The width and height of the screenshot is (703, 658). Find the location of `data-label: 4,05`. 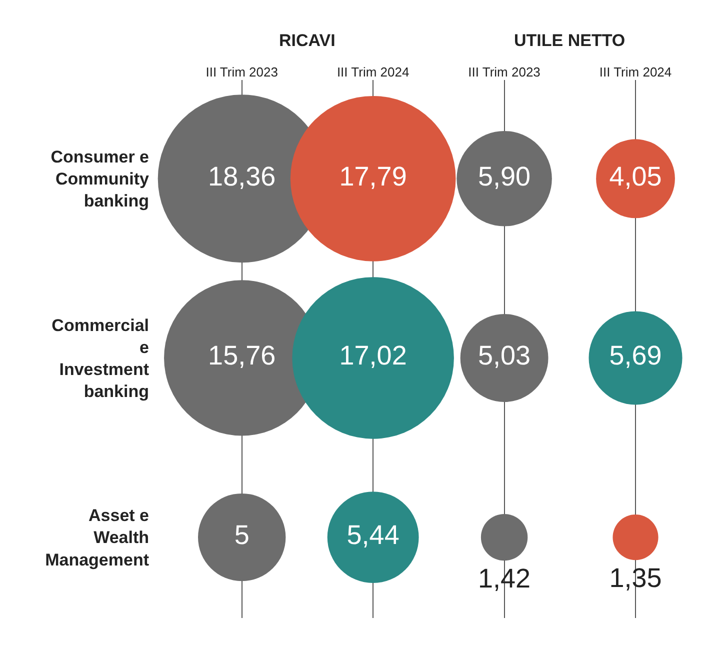

data-label: 4,05 is located at coordinates (635, 176).